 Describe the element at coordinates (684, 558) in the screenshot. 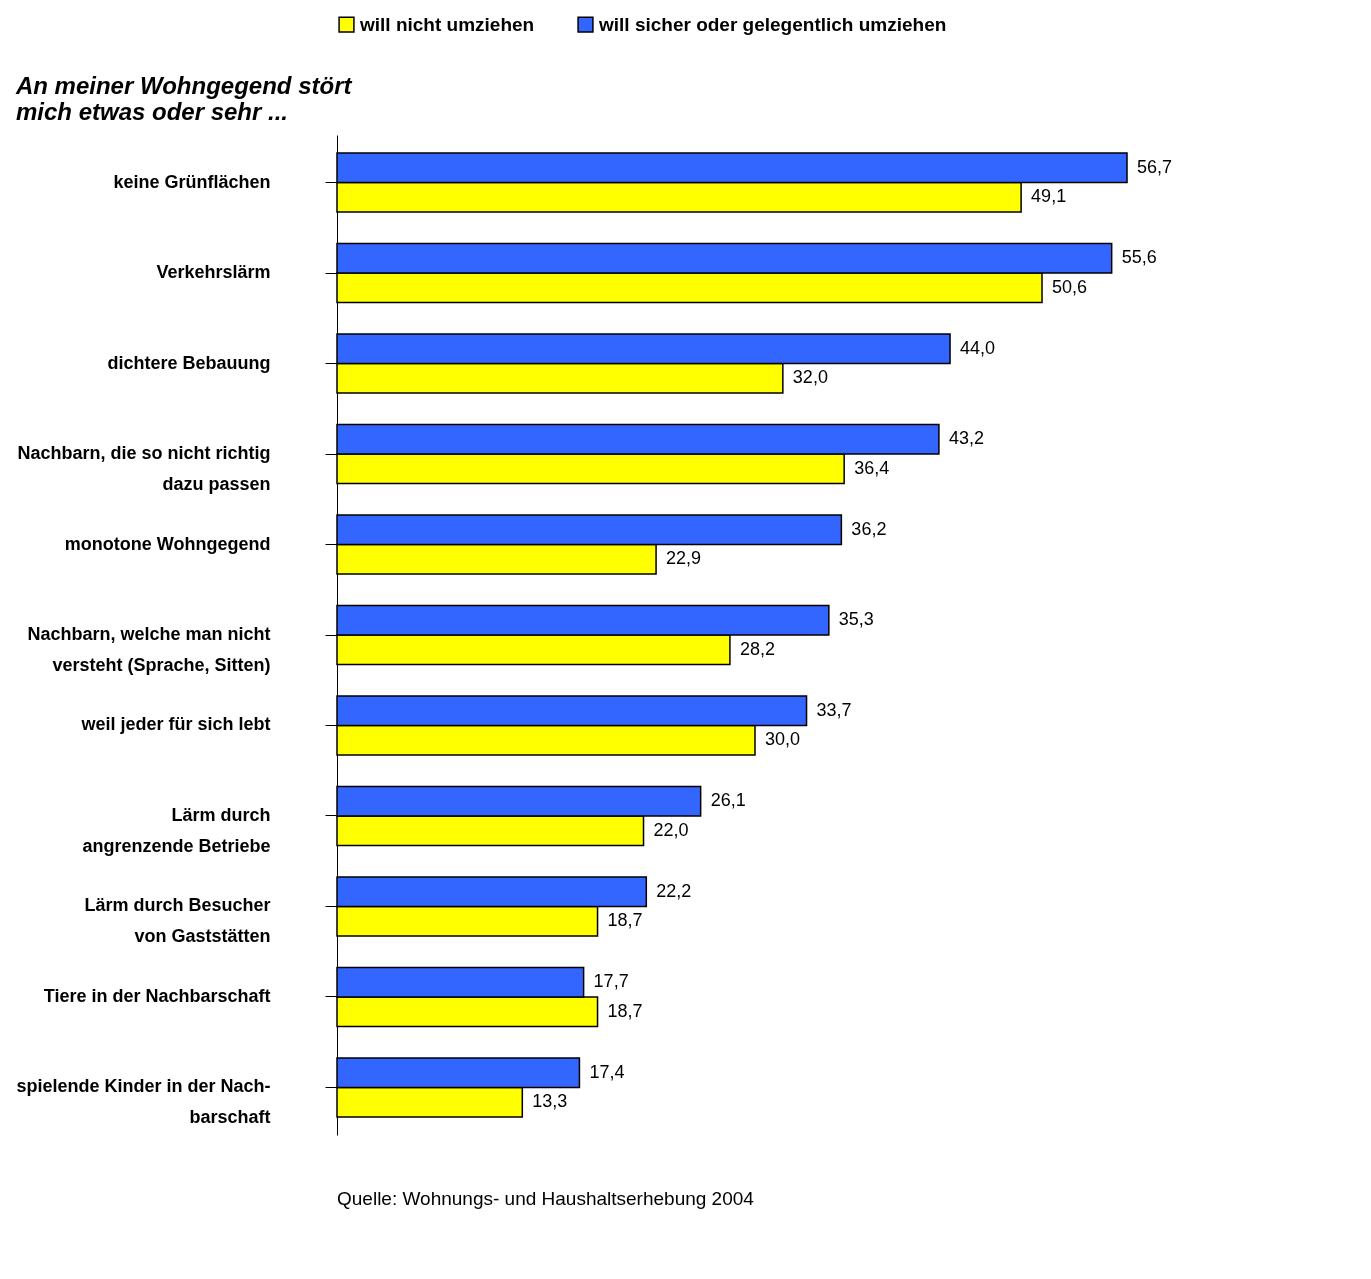

I see `data-label: 22,9` at that location.